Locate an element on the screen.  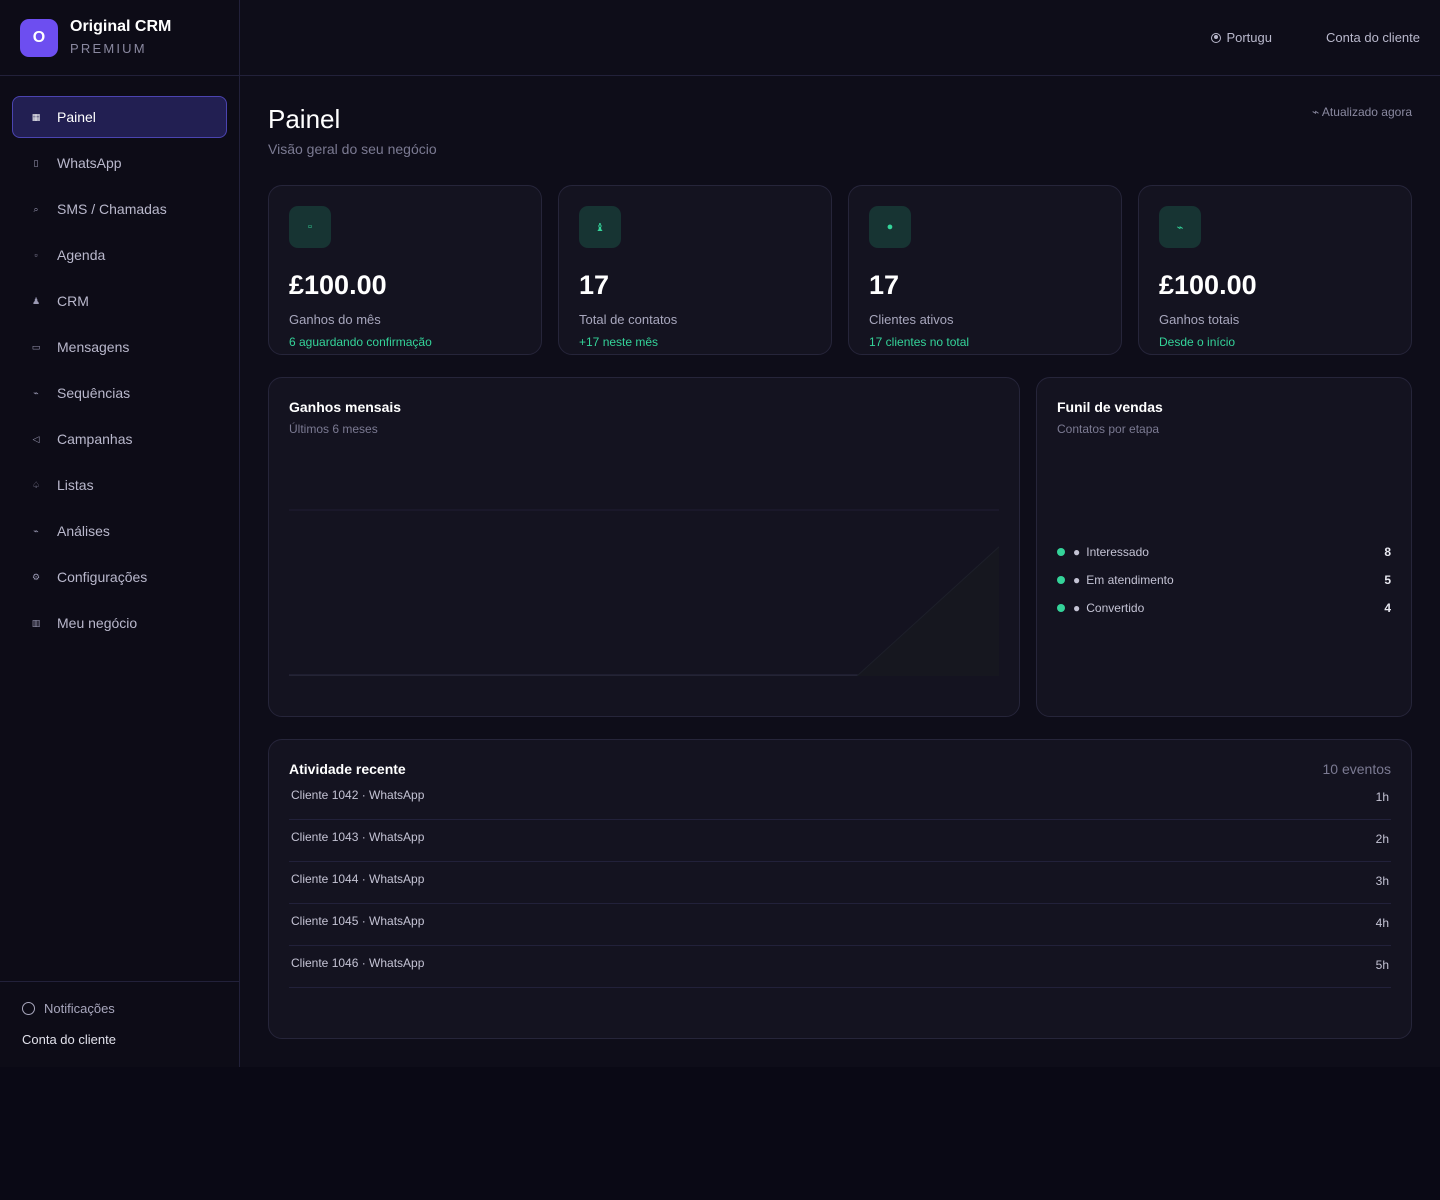
sidebar-item-agenda: ▫ Agenda is located at coordinates (119, 255).